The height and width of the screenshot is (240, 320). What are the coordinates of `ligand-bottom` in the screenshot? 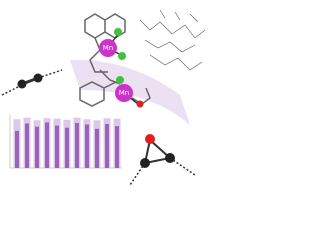 It's located at (115, 88).